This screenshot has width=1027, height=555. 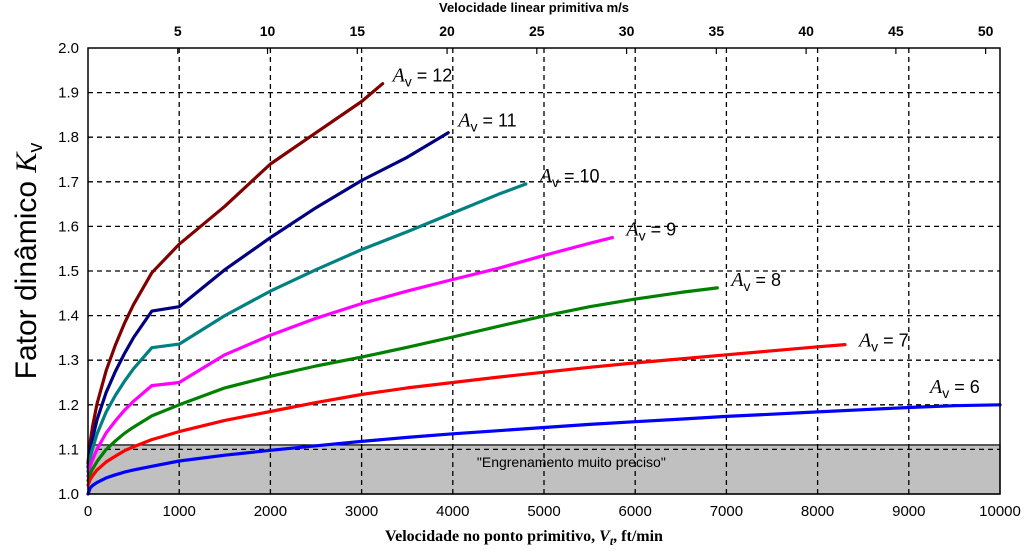 I want to click on y-tick-label: 1.4, so click(x=68, y=316).